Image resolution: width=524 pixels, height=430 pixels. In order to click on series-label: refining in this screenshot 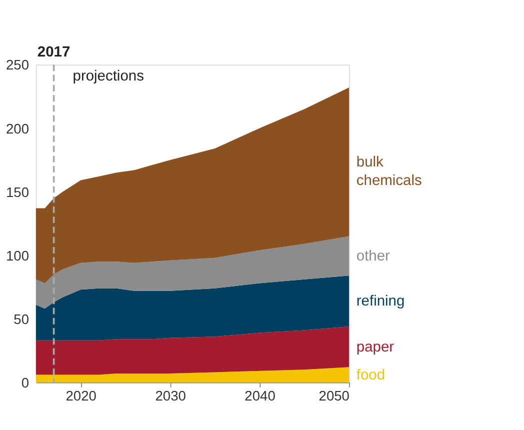, I will do `click(380, 302)`.